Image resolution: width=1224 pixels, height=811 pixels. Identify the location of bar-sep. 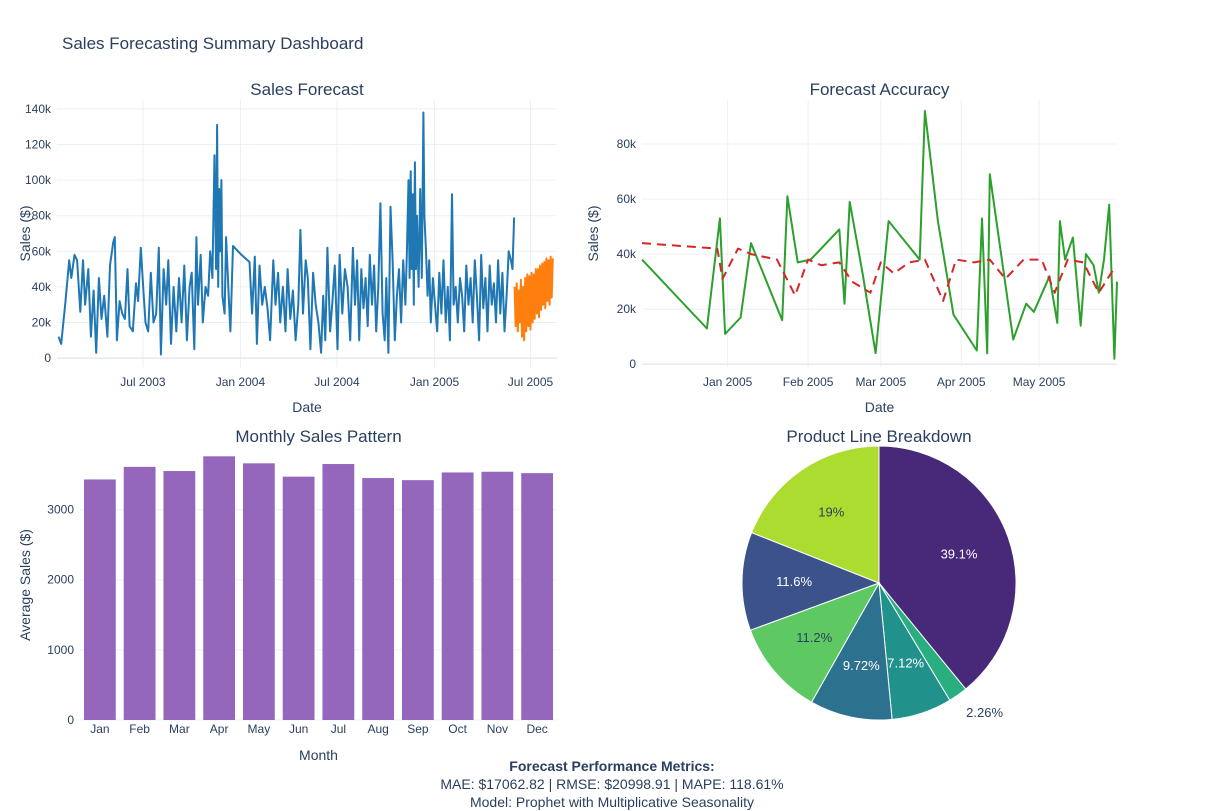
(417, 600).